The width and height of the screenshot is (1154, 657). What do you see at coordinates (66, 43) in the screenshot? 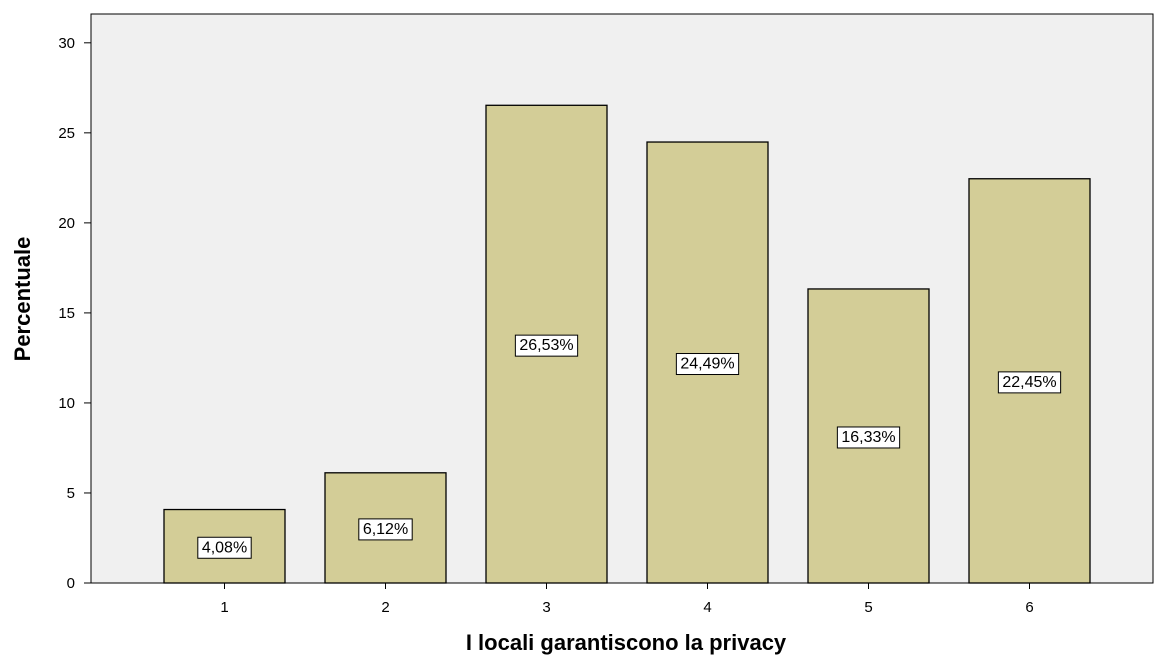
I see `y-tick-label: 30` at bounding box center [66, 43].